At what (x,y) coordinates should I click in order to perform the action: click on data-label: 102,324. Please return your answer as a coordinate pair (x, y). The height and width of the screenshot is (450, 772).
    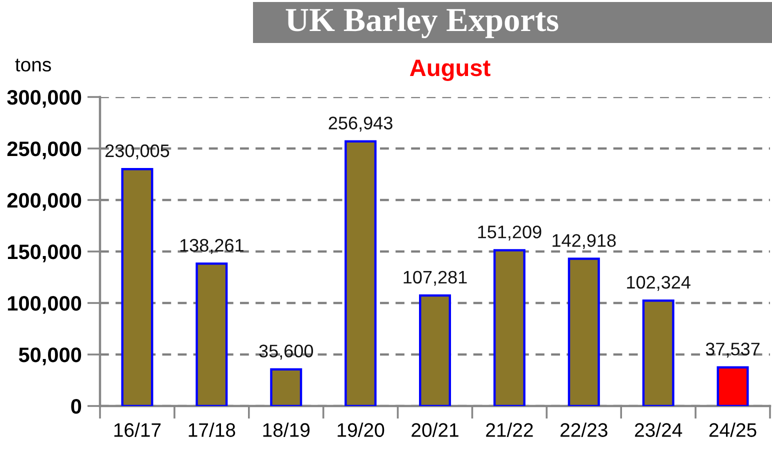
    Looking at the image, I should click on (658, 283).